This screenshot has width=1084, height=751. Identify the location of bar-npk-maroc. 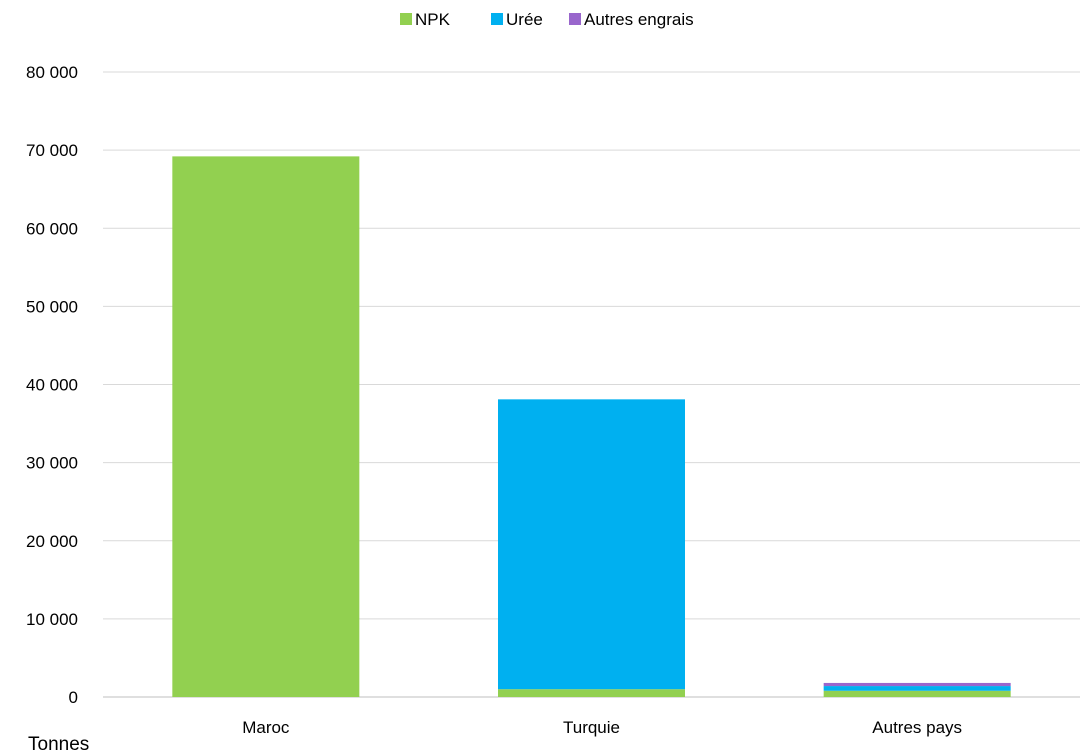
(266, 426).